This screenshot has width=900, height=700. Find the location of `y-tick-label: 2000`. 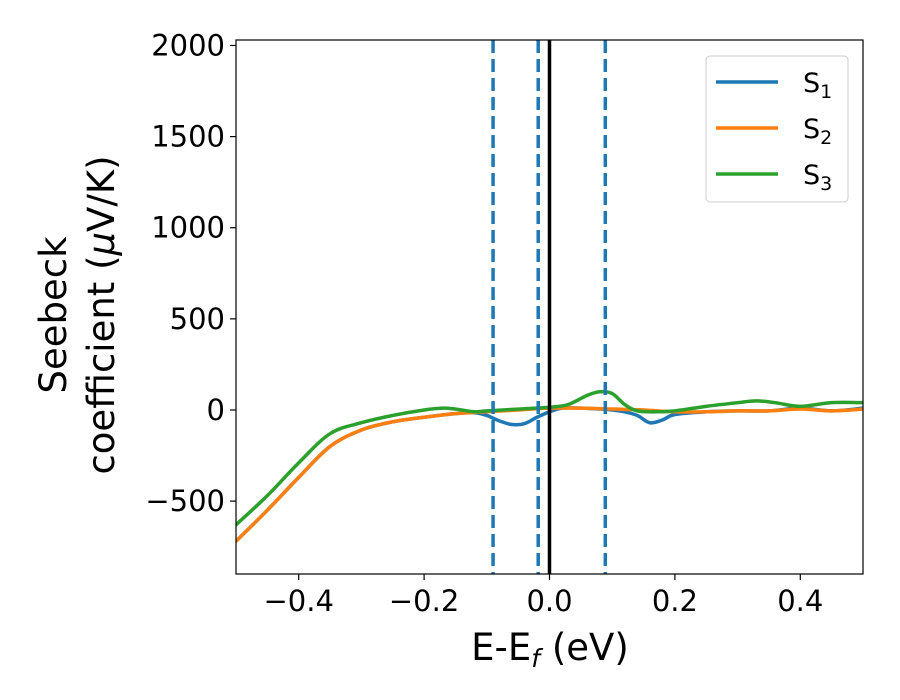

y-tick-label: 2000 is located at coordinates (188, 45).